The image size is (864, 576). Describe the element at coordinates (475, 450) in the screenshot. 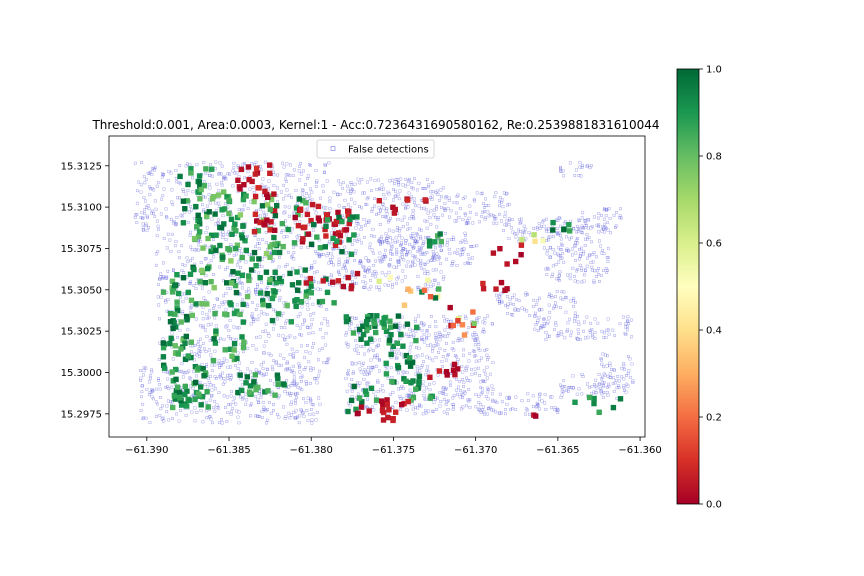

I see `x-tick-label: −61.370` at that location.